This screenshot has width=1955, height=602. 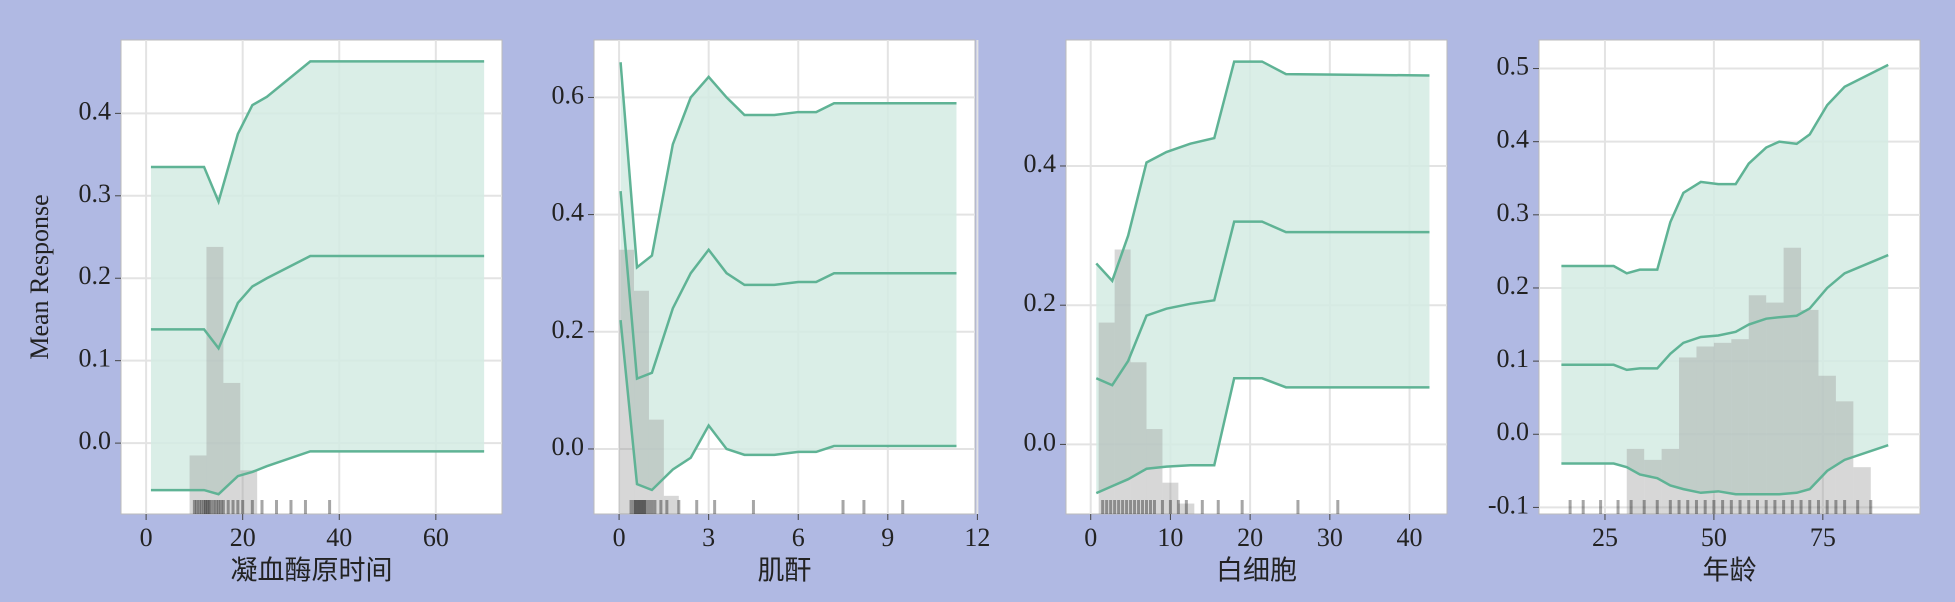 What do you see at coordinates (1256, 571) in the screenshot?
I see `x-axis-title: 白细胞` at bounding box center [1256, 571].